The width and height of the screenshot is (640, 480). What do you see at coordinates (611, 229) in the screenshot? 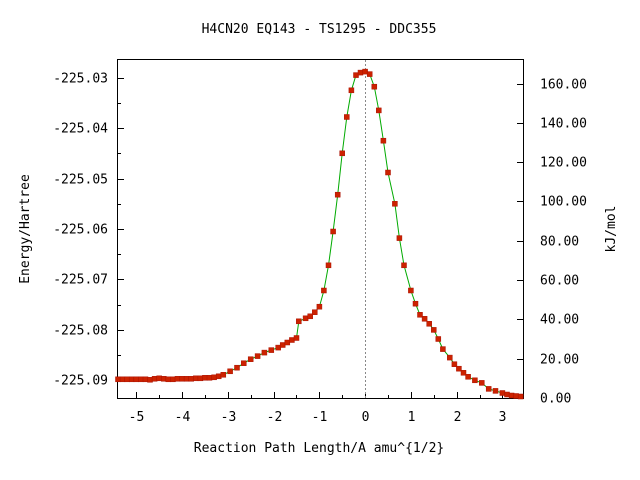
I see `y2-axis-label: kJ/mol` at bounding box center [611, 229].